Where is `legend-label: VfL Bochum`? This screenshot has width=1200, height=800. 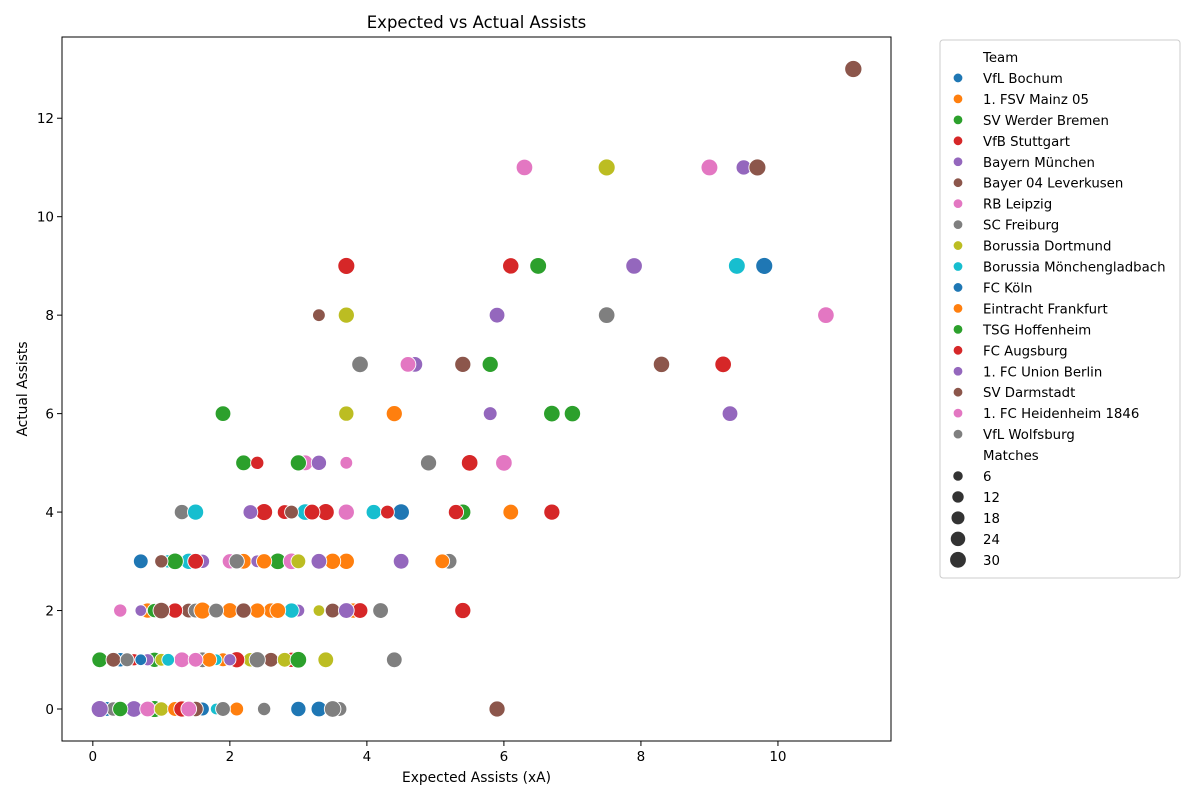 legend-label: VfL Bochum is located at coordinates (1023, 79).